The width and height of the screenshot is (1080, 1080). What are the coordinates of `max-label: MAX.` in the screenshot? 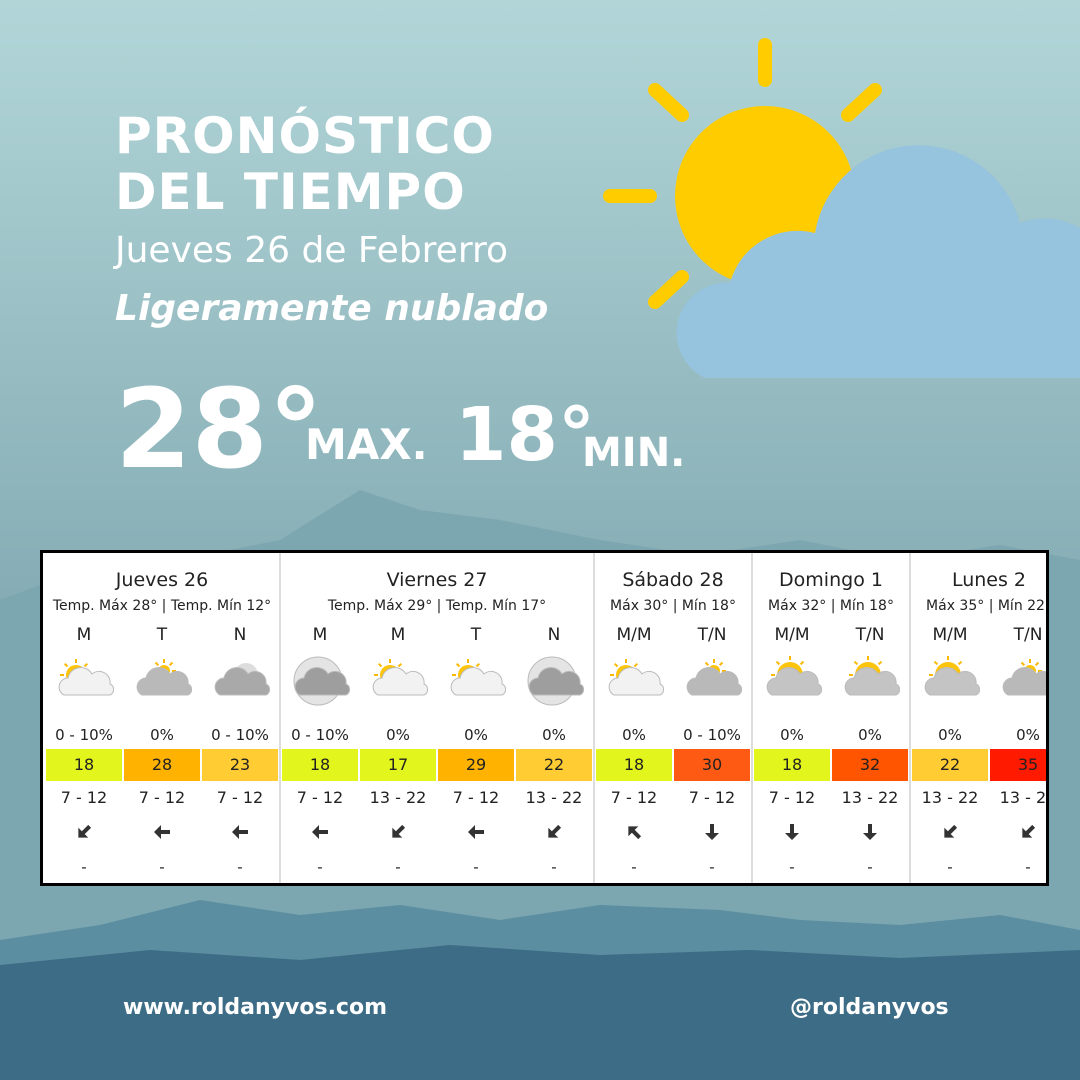 It's located at (366, 444).